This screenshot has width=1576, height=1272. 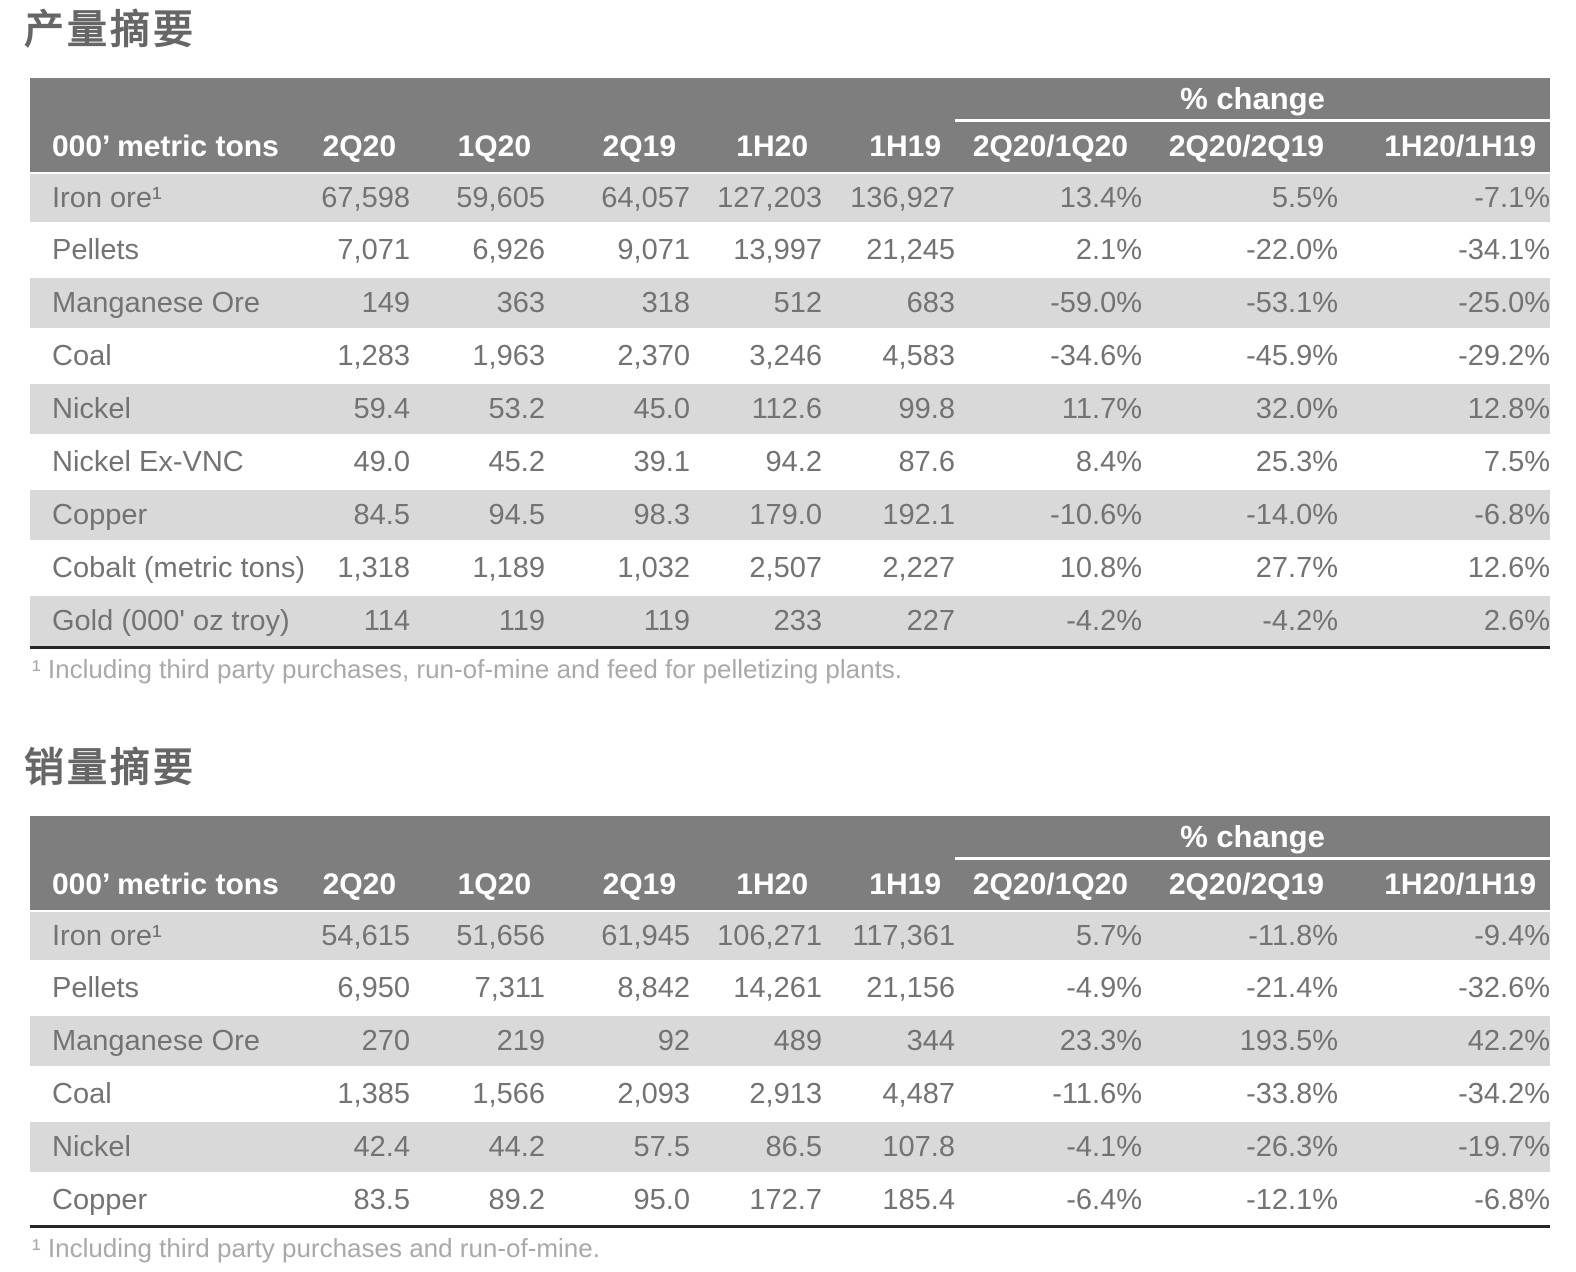 What do you see at coordinates (477, 1095) in the screenshot?
I see `cell: 1,566` at bounding box center [477, 1095].